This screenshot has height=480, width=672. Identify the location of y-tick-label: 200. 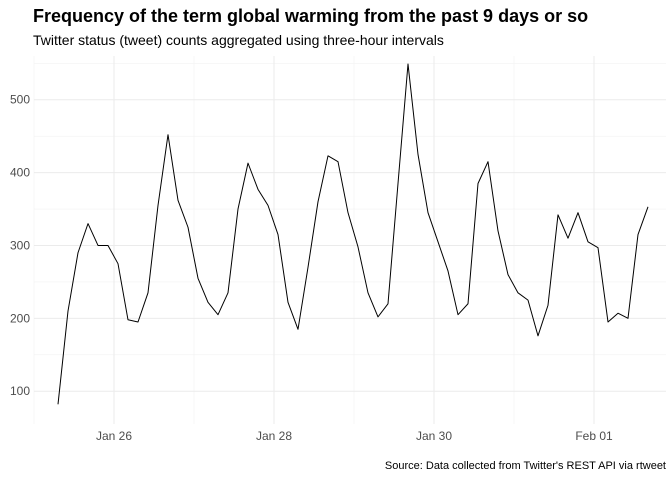
(20, 318).